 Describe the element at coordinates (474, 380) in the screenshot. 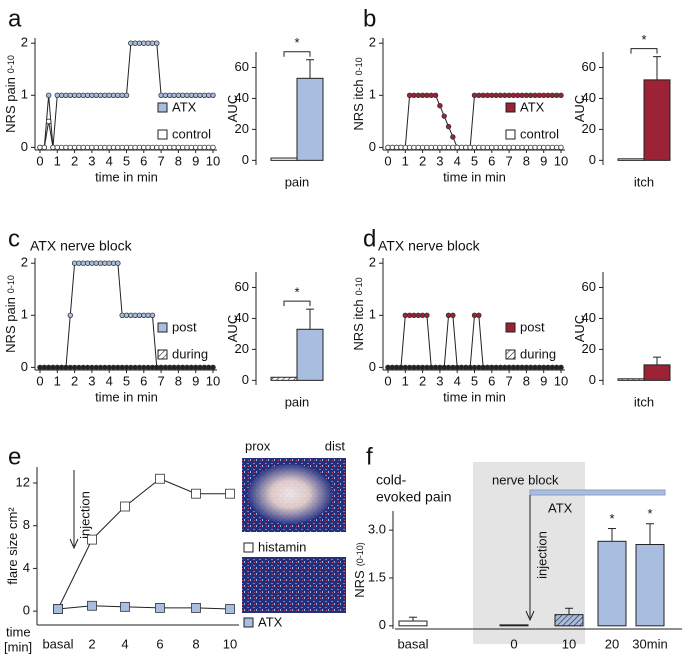

I see `x-tick-label: 5` at that location.